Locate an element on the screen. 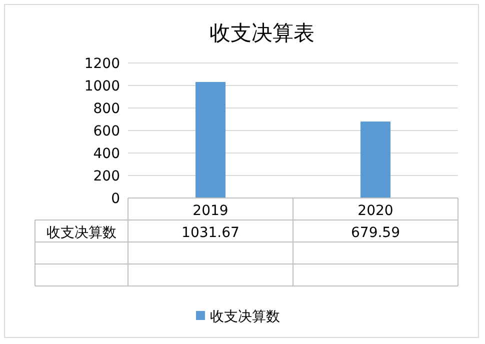 This screenshot has height=344, width=485. y-tick-label: 0 is located at coordinates (115, 199).